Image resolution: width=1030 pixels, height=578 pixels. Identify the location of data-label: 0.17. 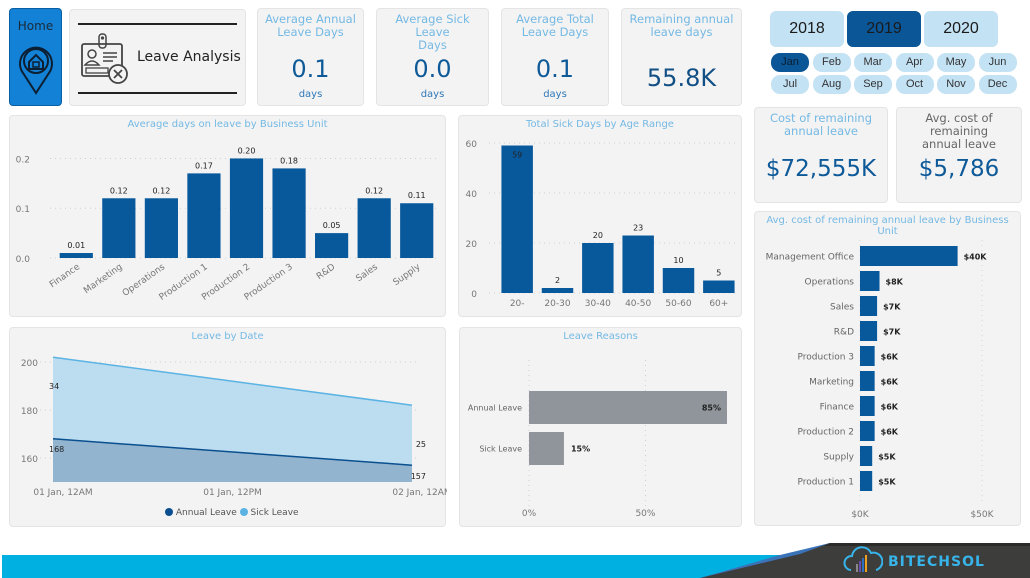
(204, 165).